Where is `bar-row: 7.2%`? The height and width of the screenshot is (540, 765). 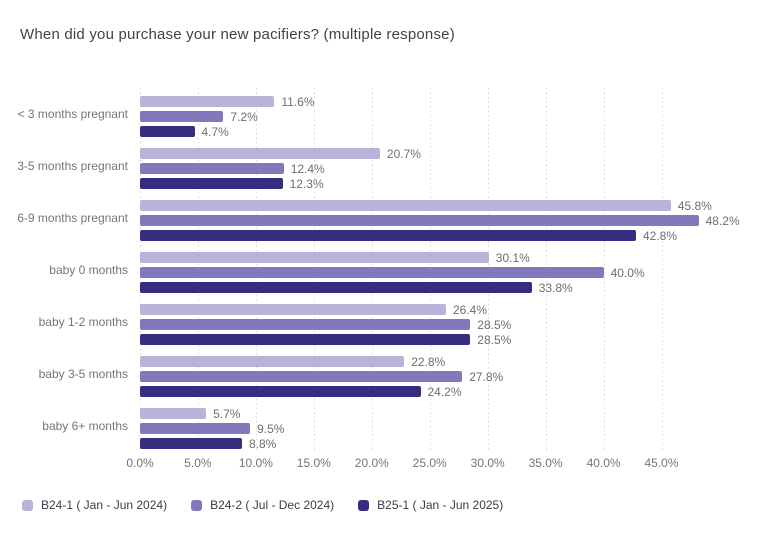 bar-row: 7.2% is located at coordinates (428, 116).